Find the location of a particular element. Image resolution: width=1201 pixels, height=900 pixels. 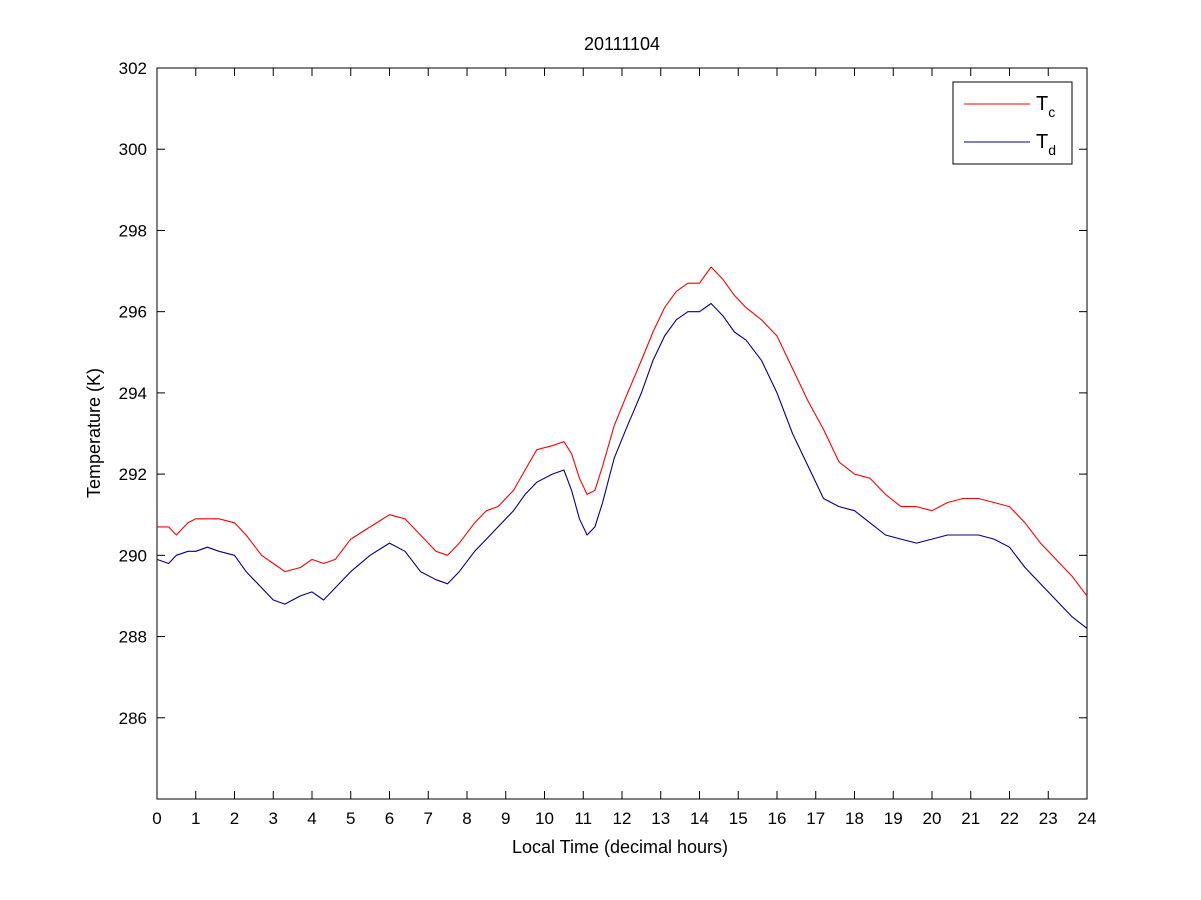

x-tick-label-9: 9 is located at coordinates (505, 818).